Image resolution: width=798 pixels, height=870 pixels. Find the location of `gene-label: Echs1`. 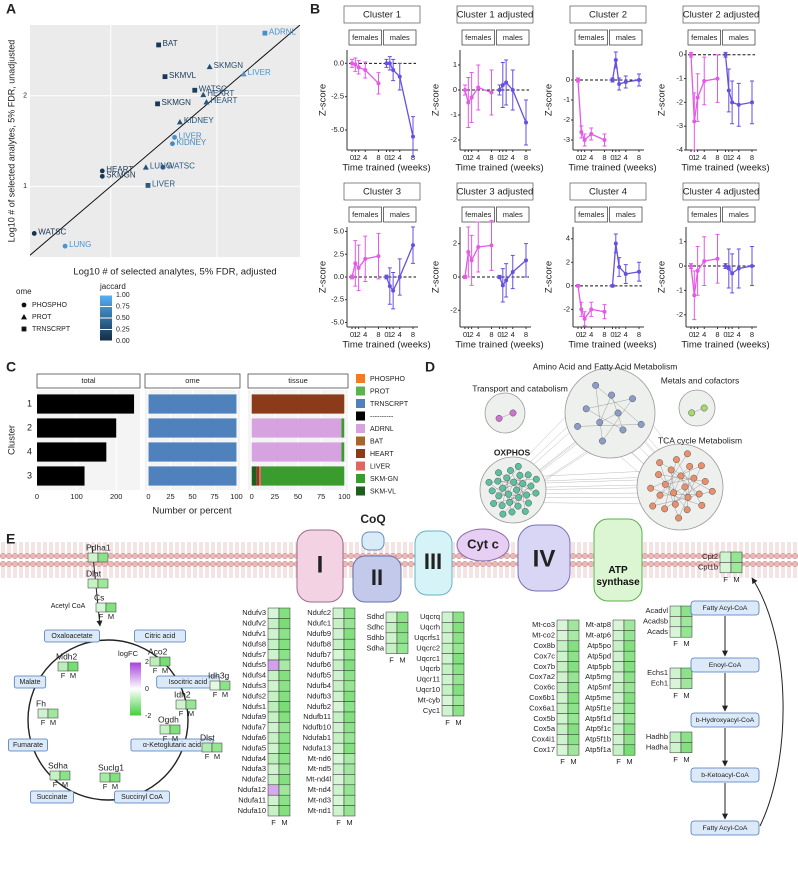

gene-label: Echs1 is located at coordinates (657, 672).